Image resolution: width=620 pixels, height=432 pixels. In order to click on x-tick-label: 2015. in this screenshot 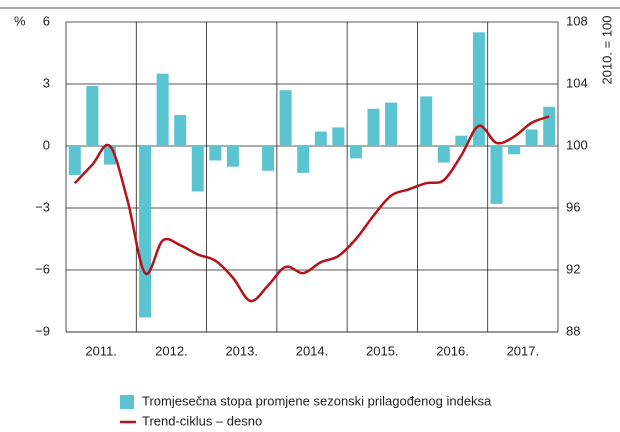, I will do `click(382, 350)`.